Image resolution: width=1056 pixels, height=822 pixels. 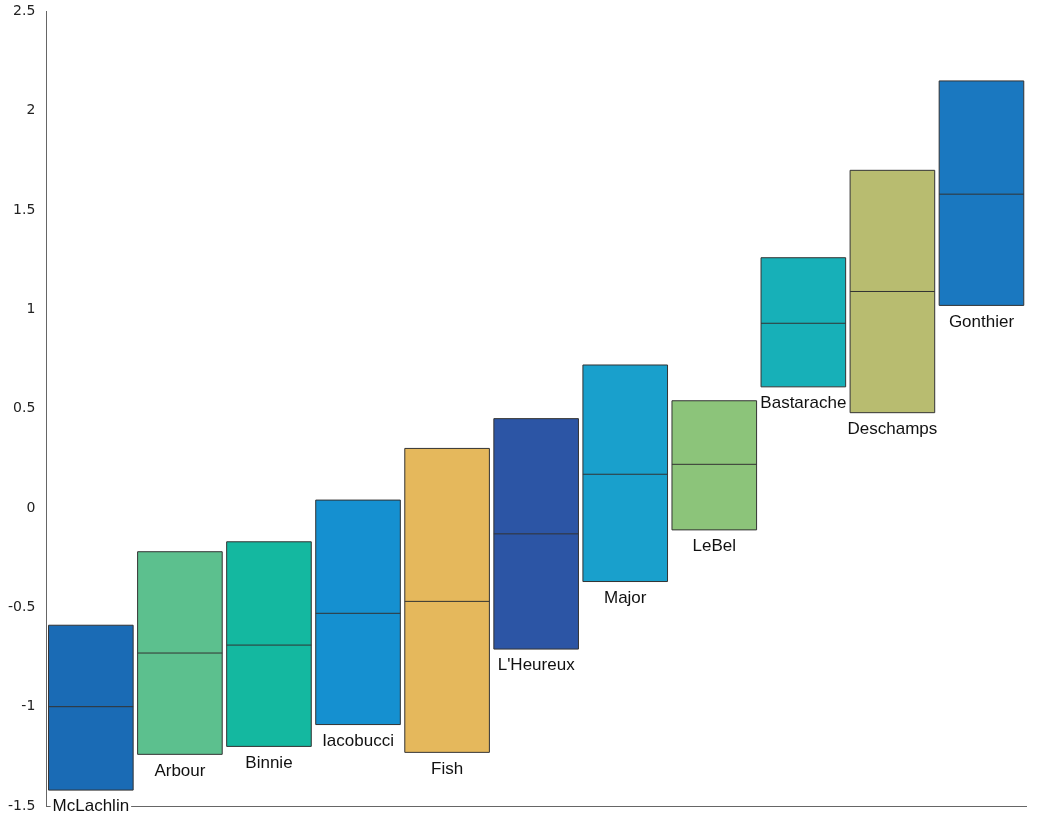 I want to click on x-tick-label: Arbour, so click(x=180, y=770).